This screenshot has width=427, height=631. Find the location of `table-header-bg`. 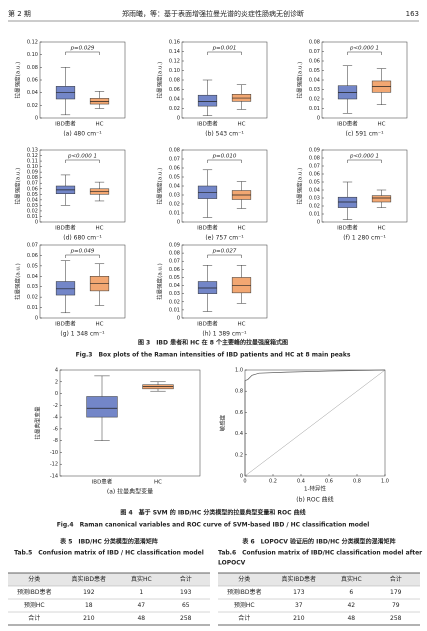

table-header-bg is located at coordinates (109, 579).